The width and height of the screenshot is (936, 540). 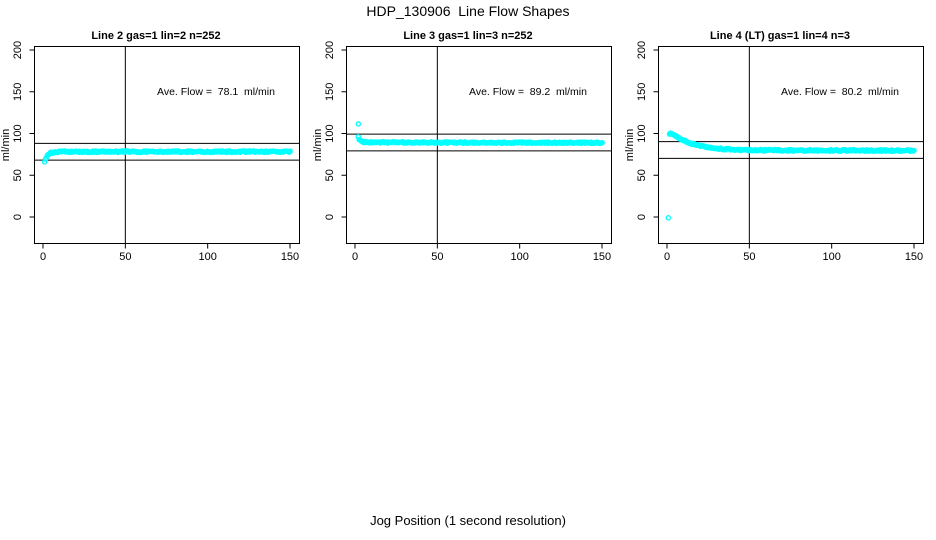 I want to click on panel-1-plot: 0 50 100 150 0 50 100 150 200 ml/min, so click(x=150, y=152).